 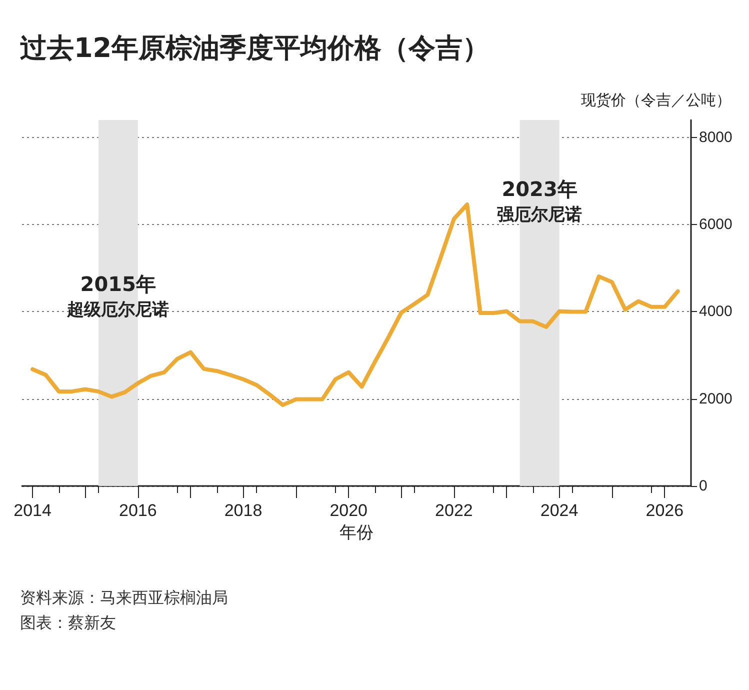 I want to click on y-tick-label: 0, so click(x=703, y=486).